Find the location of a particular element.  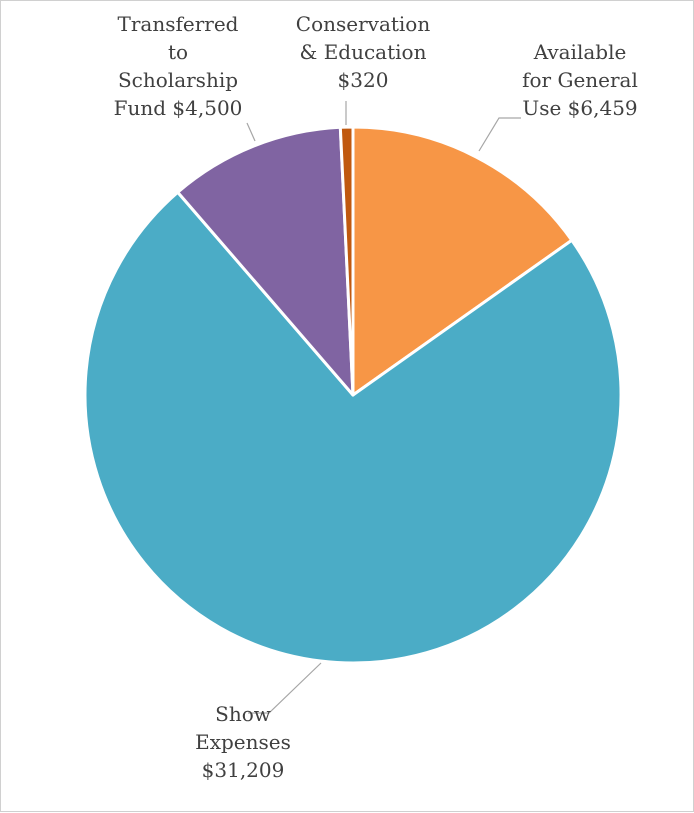

slice-label-3: Conservation & Education $320 is located at coordinates (363, 52).